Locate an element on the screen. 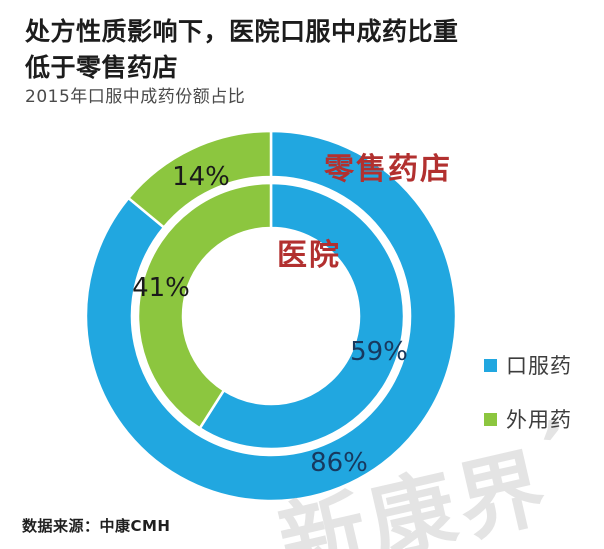  title-line-2: 低于零售药店 is located at coordinates (102, 67).